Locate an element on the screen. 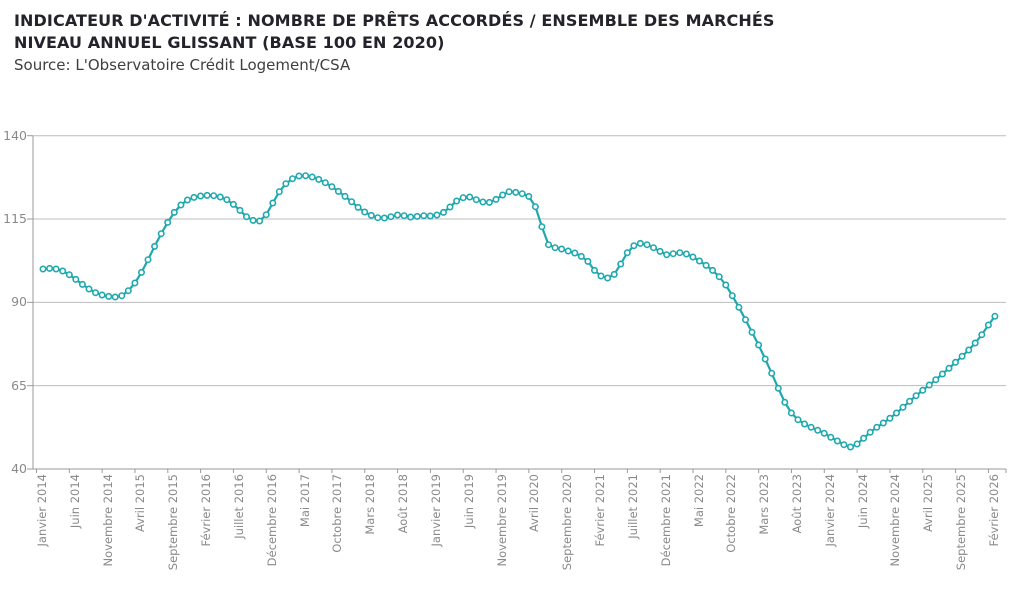  y-axis-label-115: 115 is located at coordinates (15, 219).